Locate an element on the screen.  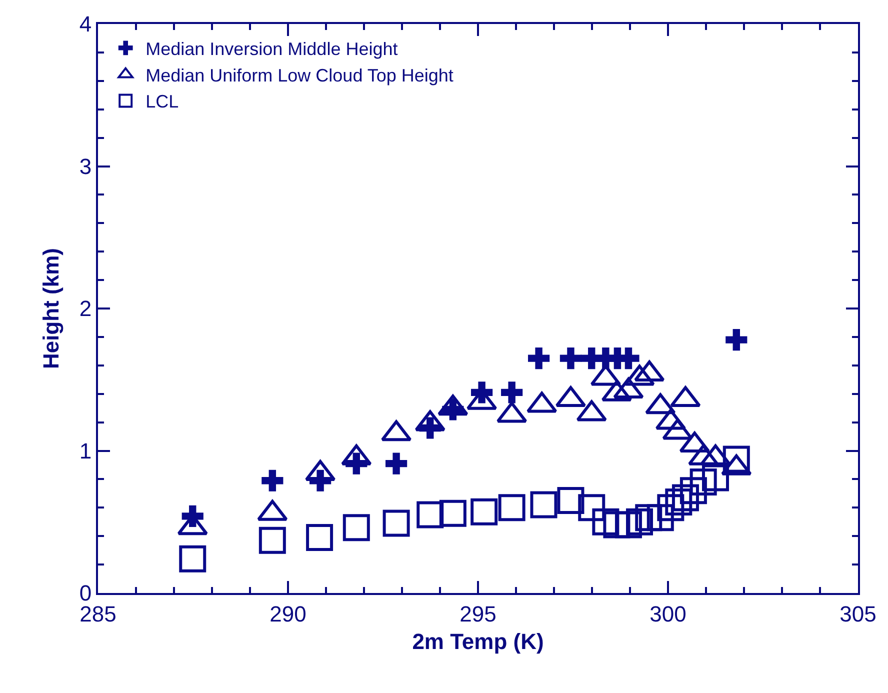
legend-label: Median Uniform Low Cloud Top Height is located at coordinates (300, 75).